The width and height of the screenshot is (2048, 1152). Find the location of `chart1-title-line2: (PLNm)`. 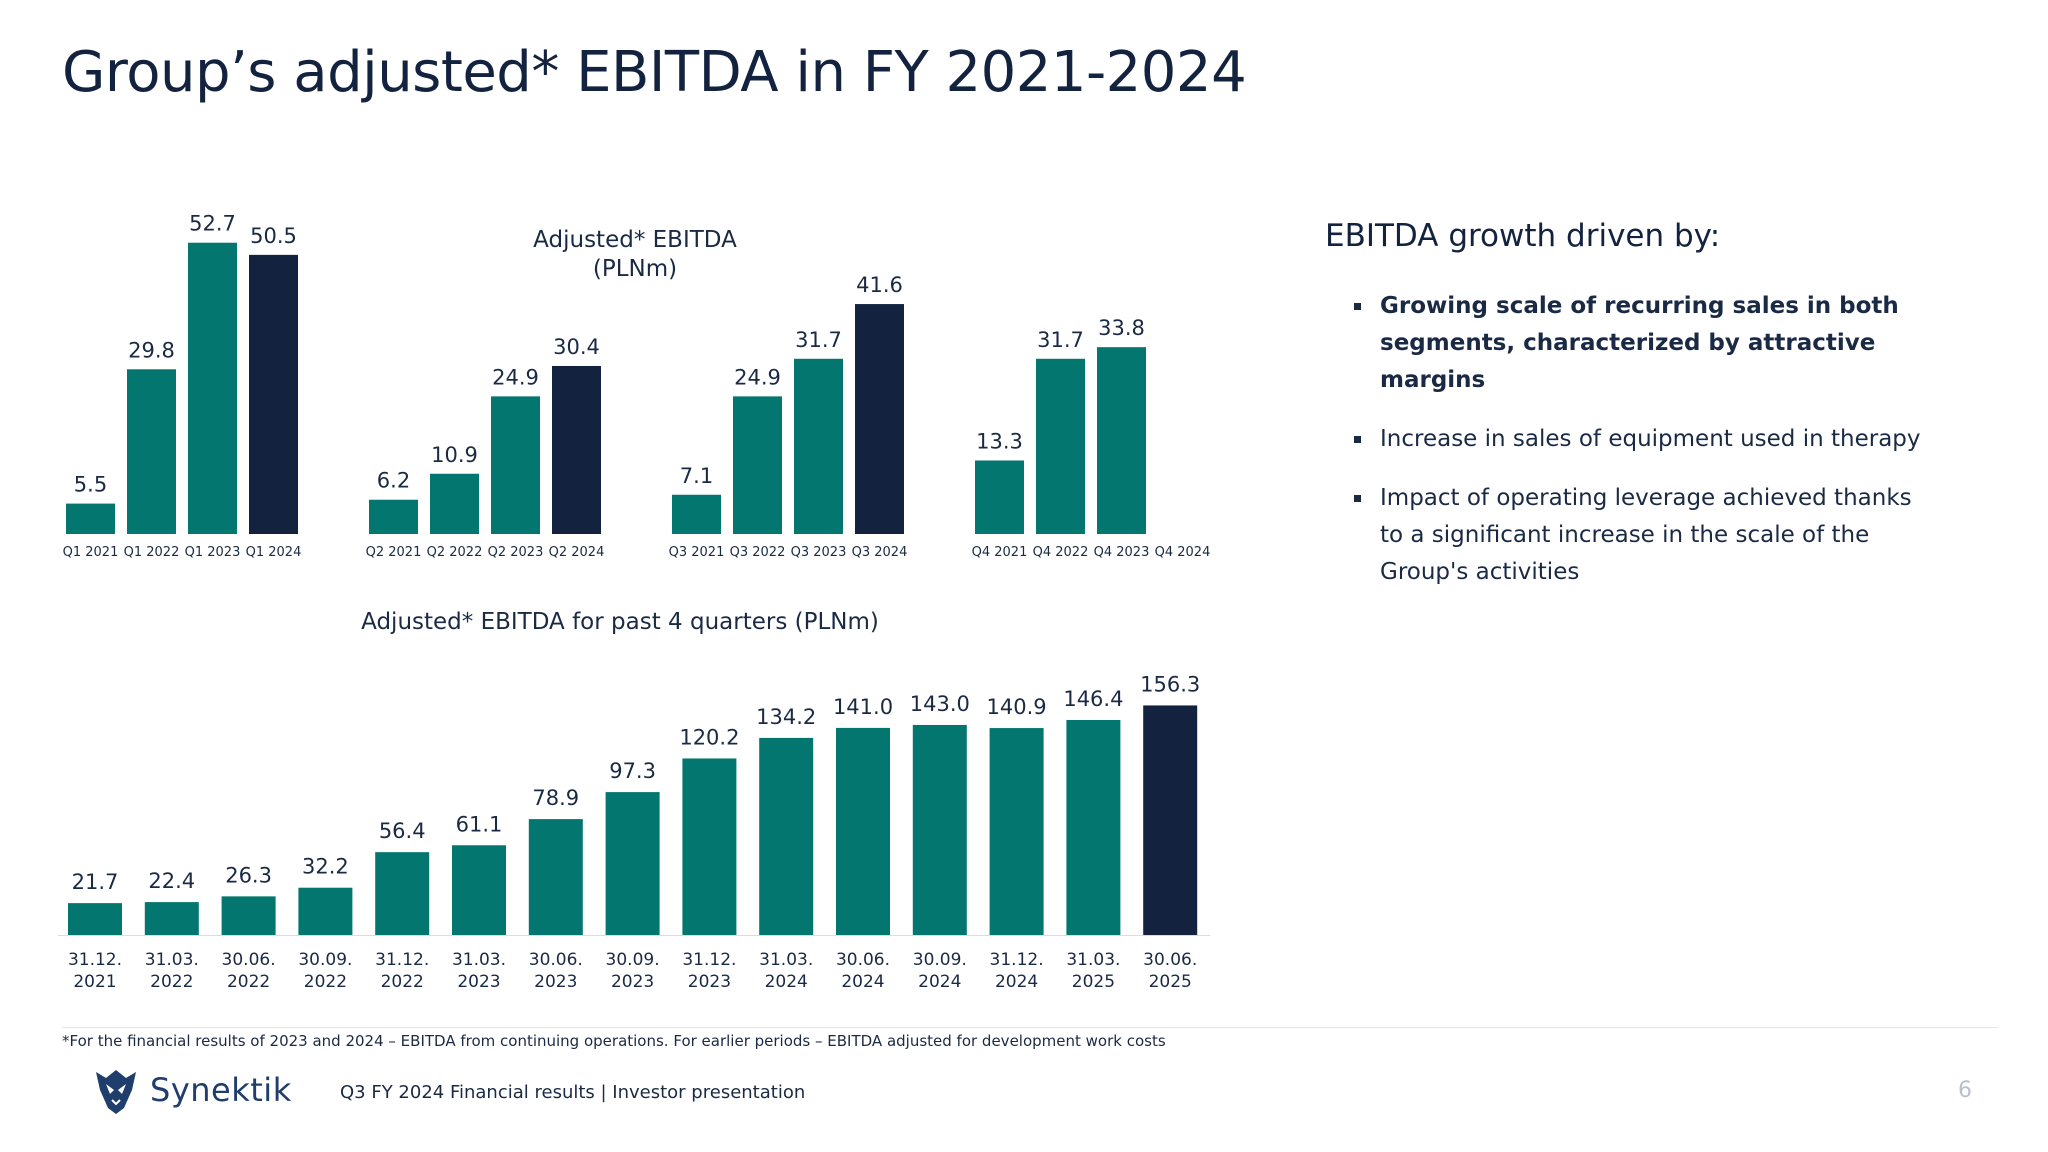

chart1-title-line2: (PLNm) is located at coordinates (635, 269).